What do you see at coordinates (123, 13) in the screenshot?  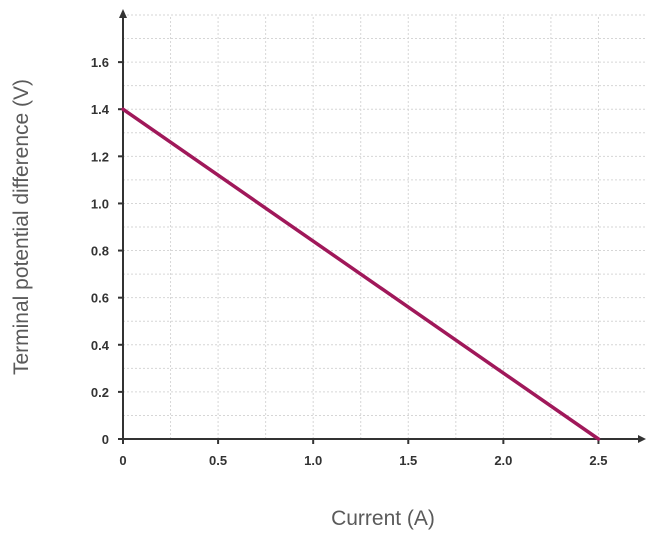 I see `y-axis-arrow` at bounding box center [123, 13].